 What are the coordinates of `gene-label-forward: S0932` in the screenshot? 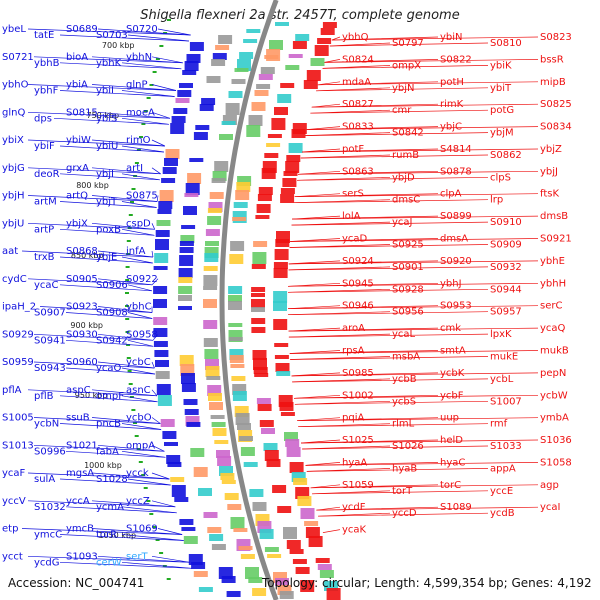 It's located at (506, 267).